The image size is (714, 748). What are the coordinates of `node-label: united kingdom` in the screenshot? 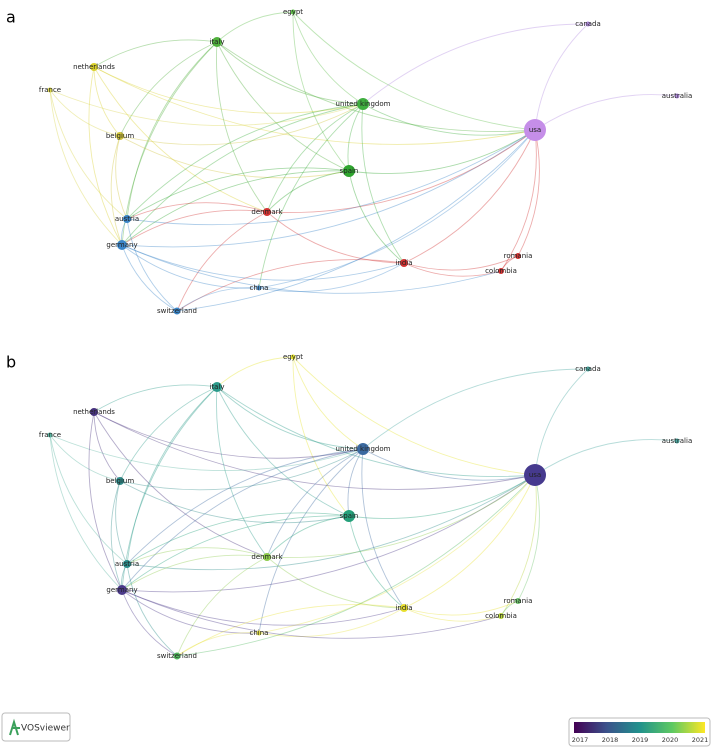 It's located at (363, 449).